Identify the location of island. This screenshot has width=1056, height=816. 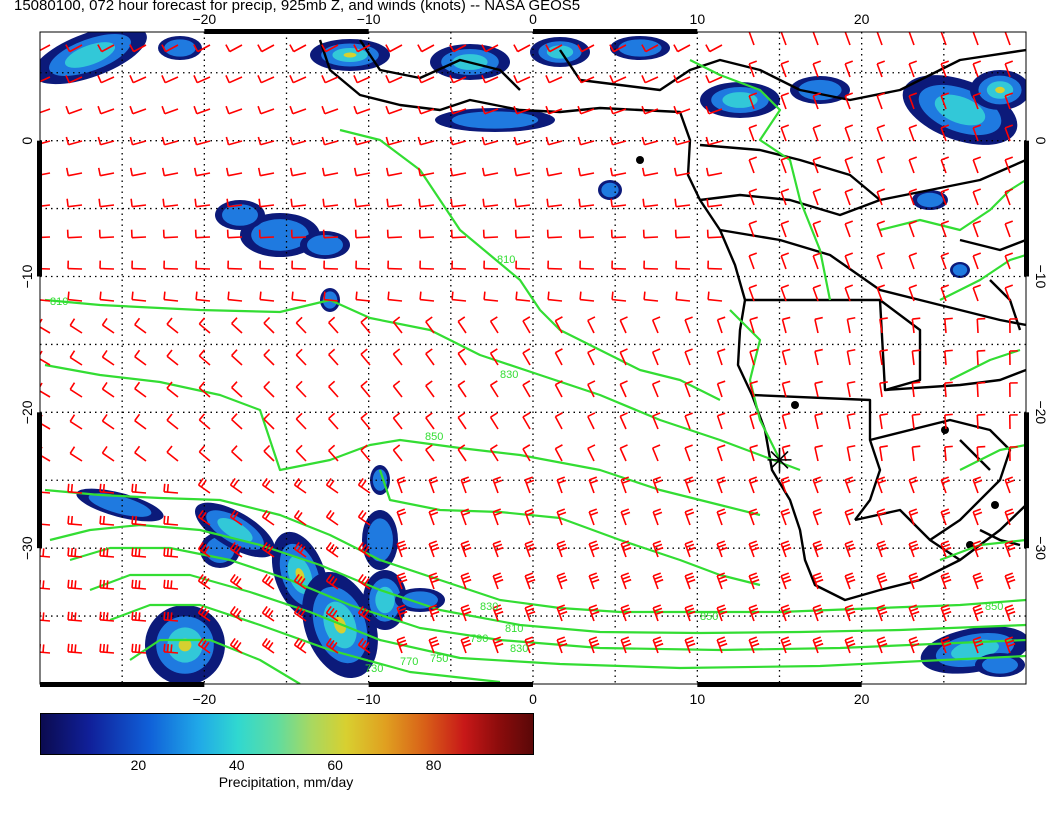
(640, 160).